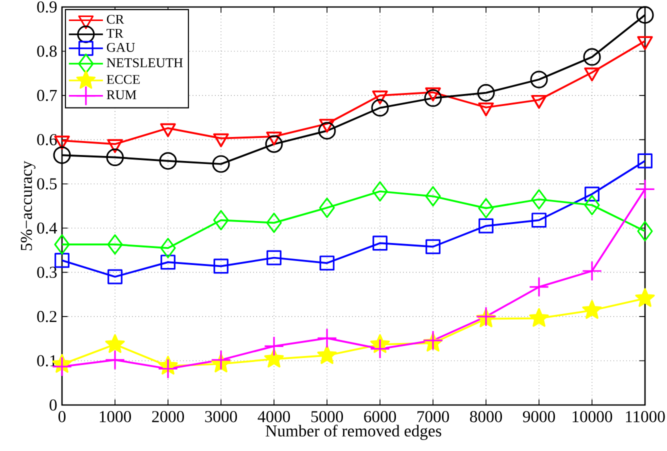 This screenshot has width=667, height=451. Describe the element at coordinates (645, 416) in the screenshot. I see `x-tick-label: 11000` at that location.